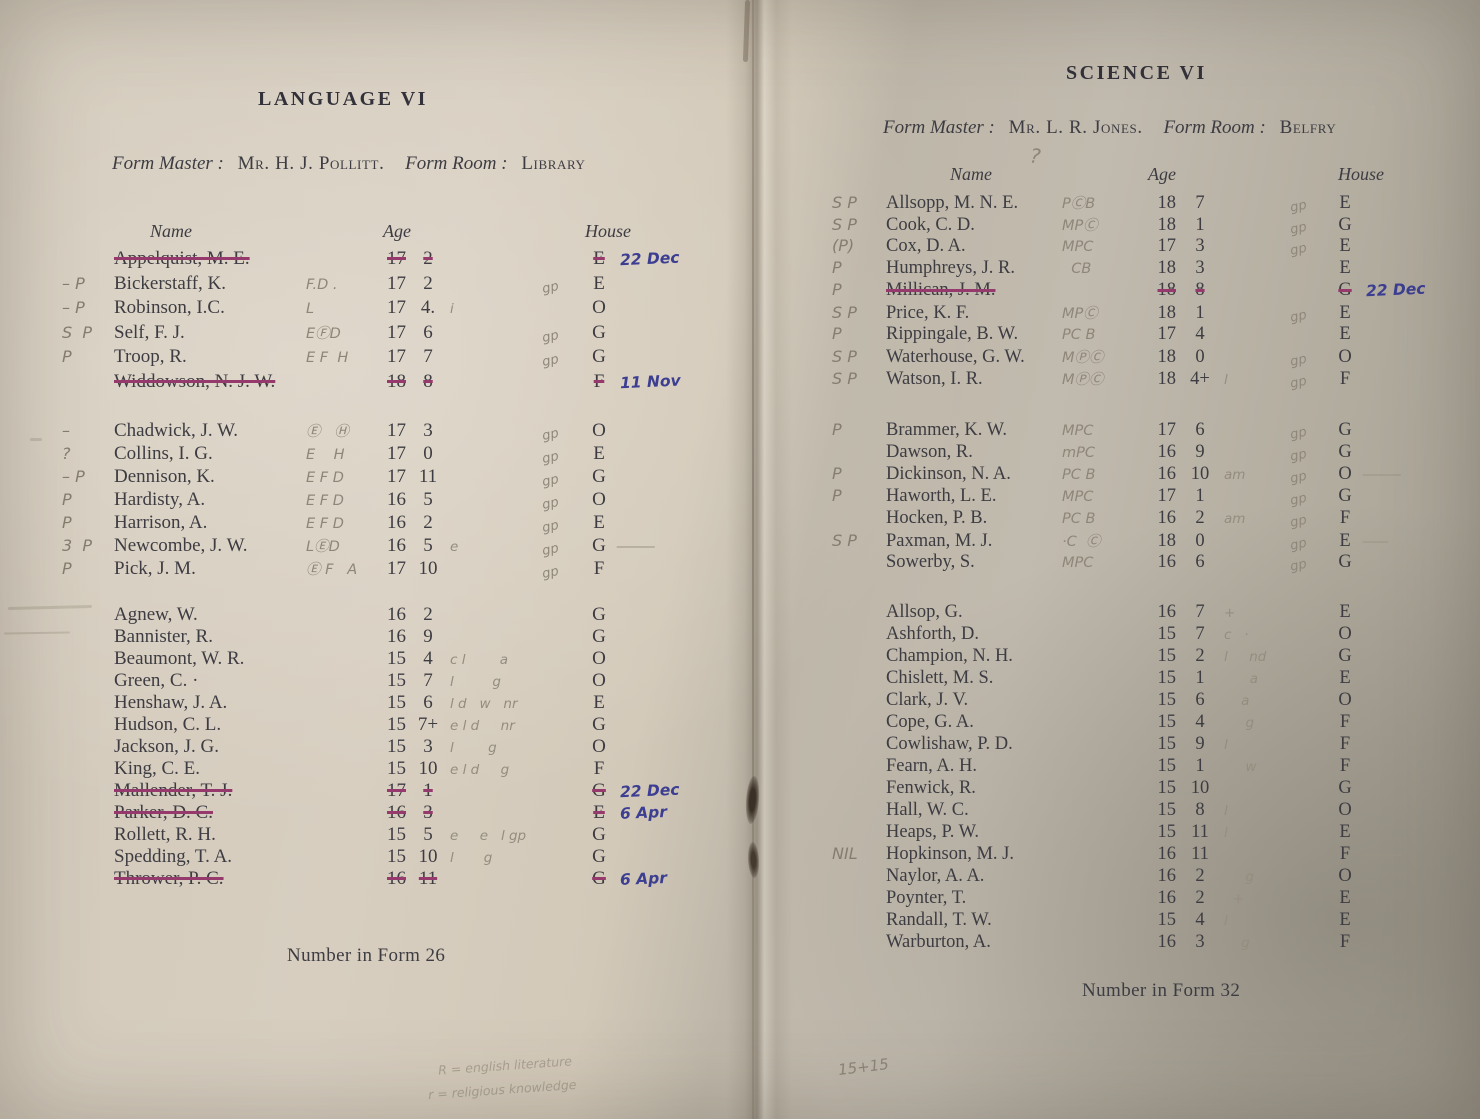 The image size is (1480, 1119). I want to click on pupil-name: Hudson, C. L., so click(168, 724).